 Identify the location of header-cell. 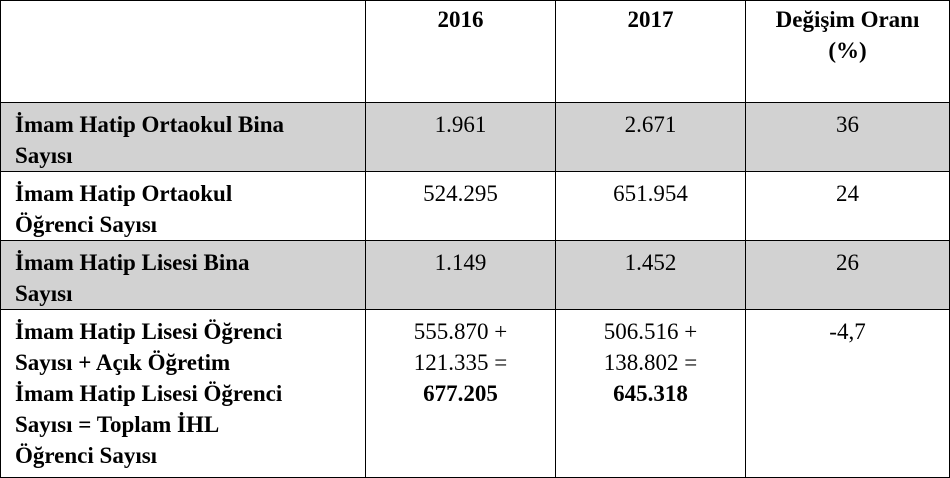
(183, 51).